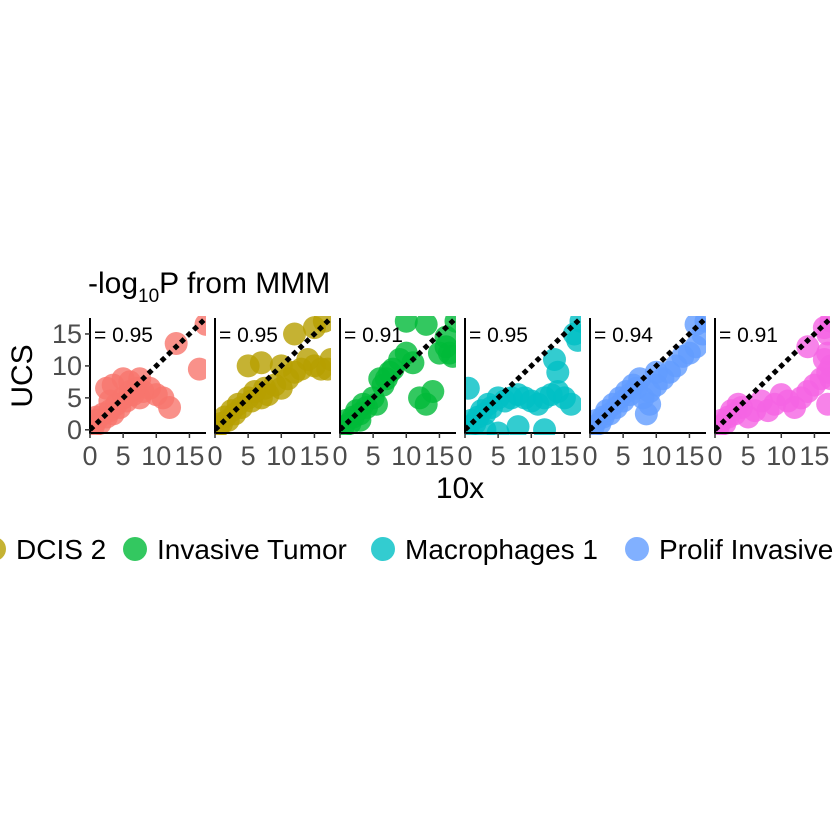 Image resolution: width=840 pixels, height=840 pixels. What do you see at coordinates (252, 549) in the screenshot?
I see `legend-label: Invasive Tumor` at bounding box center [252, 549].